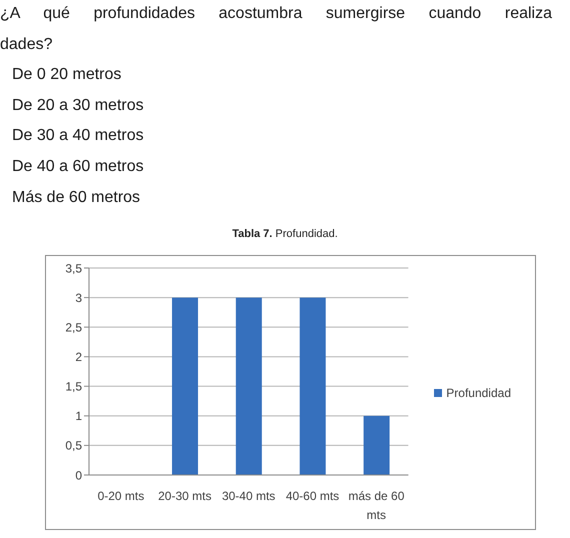  What do you see at coordinates (78, 475) in the screenshot?
I see `y-tick-label: 0` at bounding box center [78, 475].